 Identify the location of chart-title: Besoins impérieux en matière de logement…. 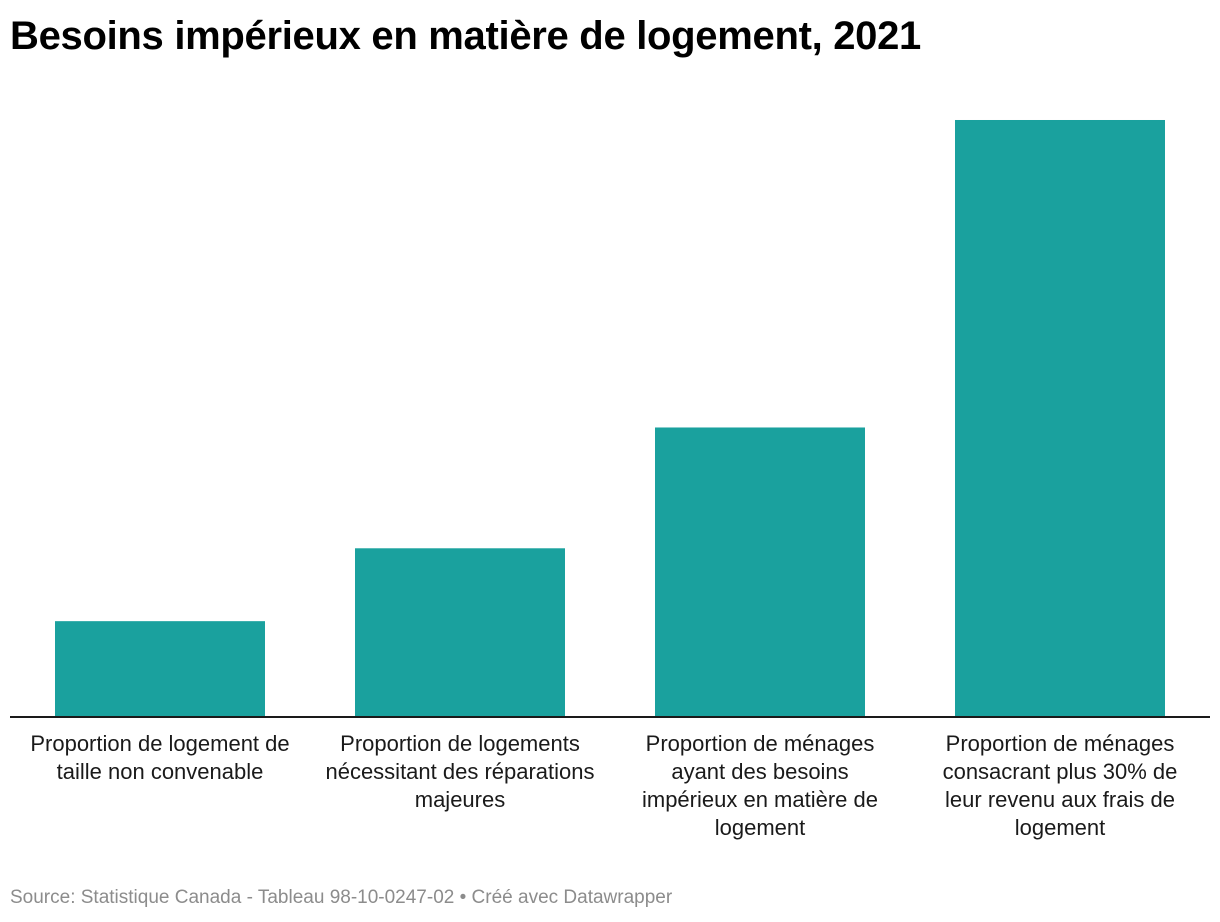
(466, 36).